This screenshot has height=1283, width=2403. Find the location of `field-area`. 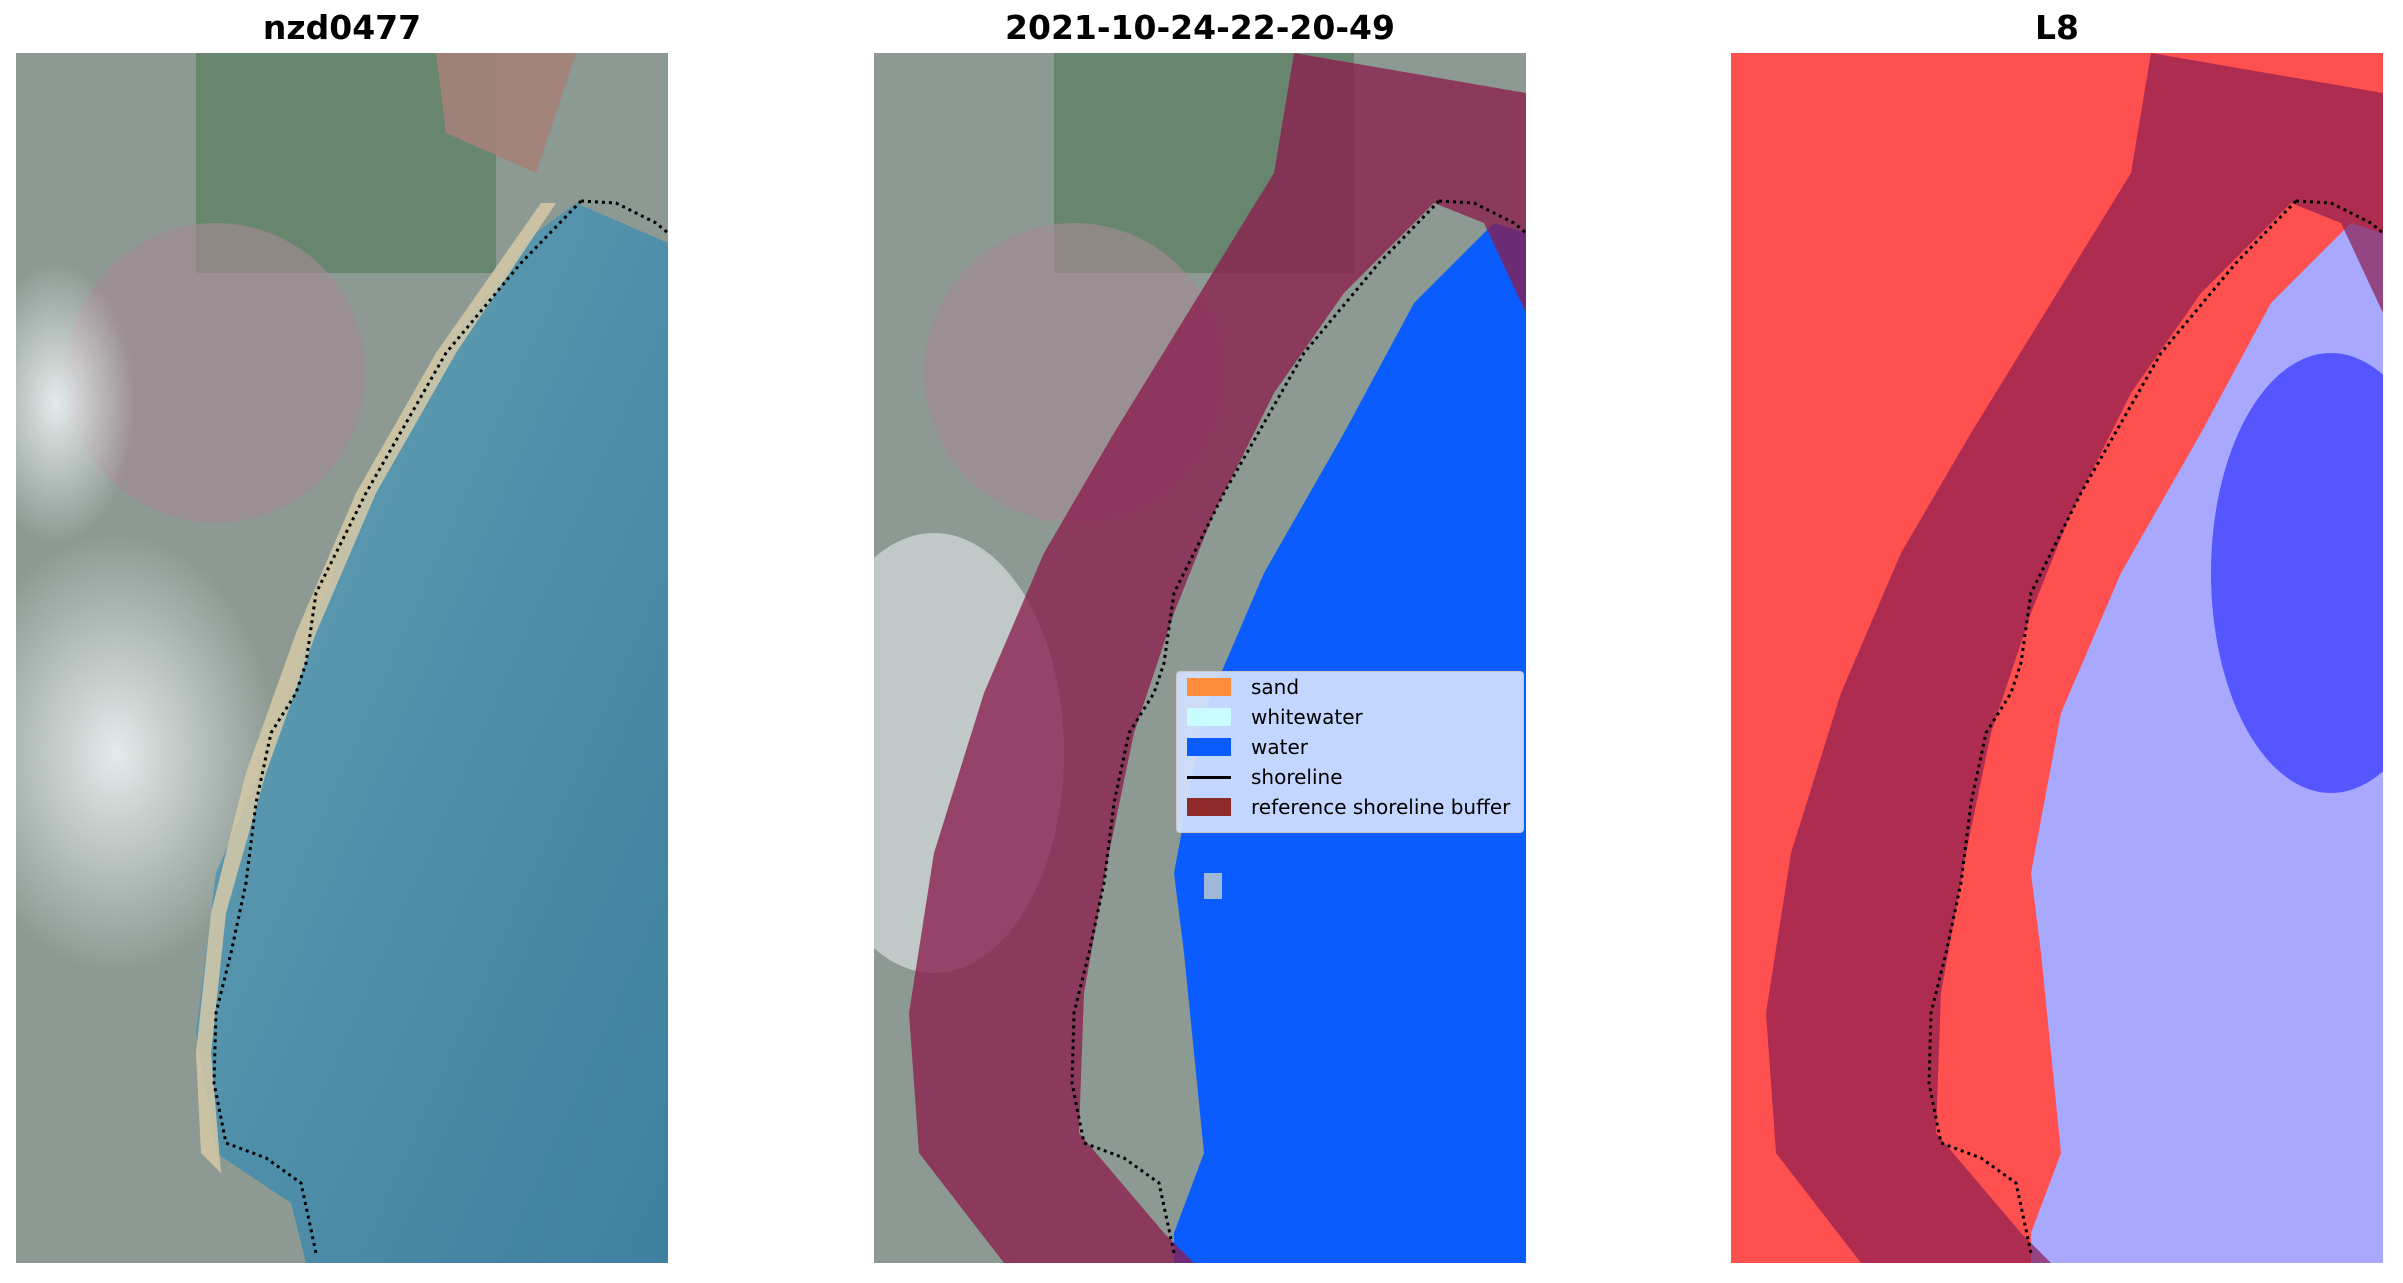

field-area is located at coordinates (506, 113).